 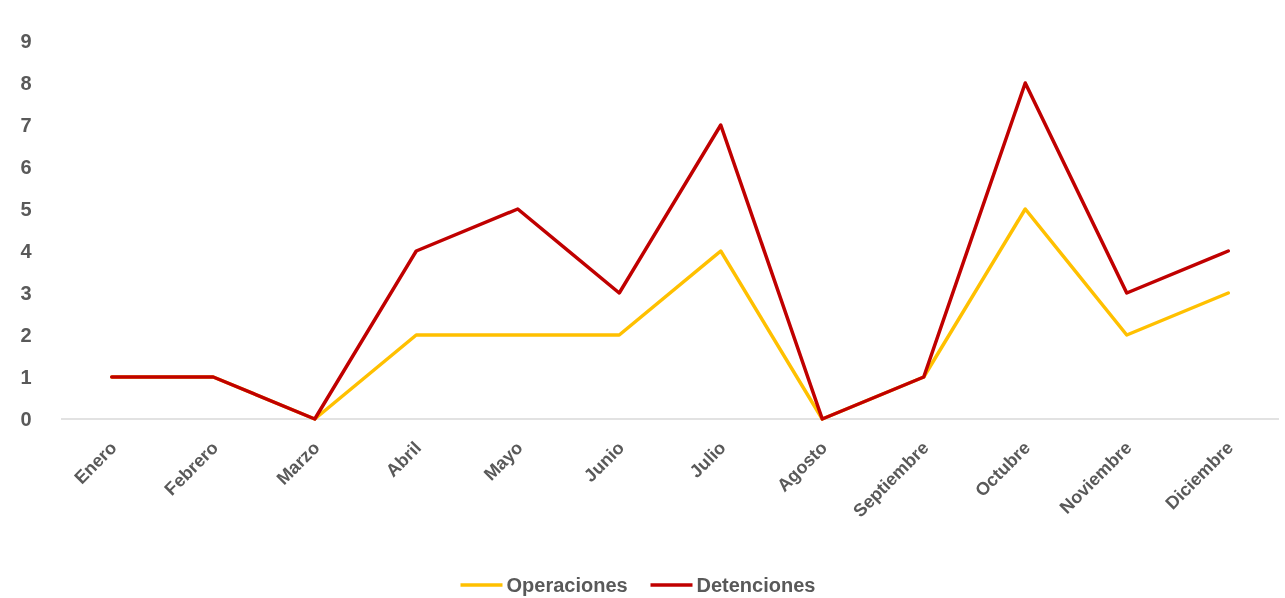 I want to click on y-tick-label: 4, so click(x=26, y=251).